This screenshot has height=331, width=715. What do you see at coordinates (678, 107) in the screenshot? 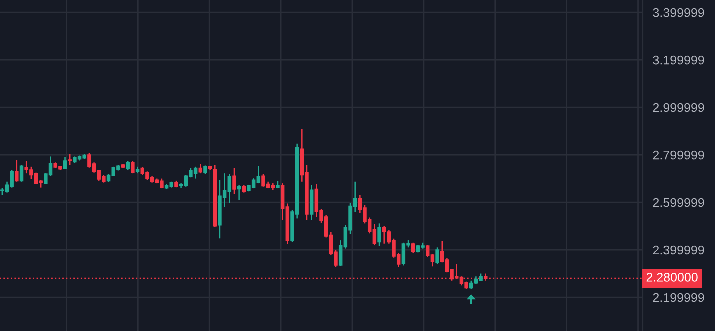
I see `y-tick-label: 2.999999` at bounding box center [678, 107].